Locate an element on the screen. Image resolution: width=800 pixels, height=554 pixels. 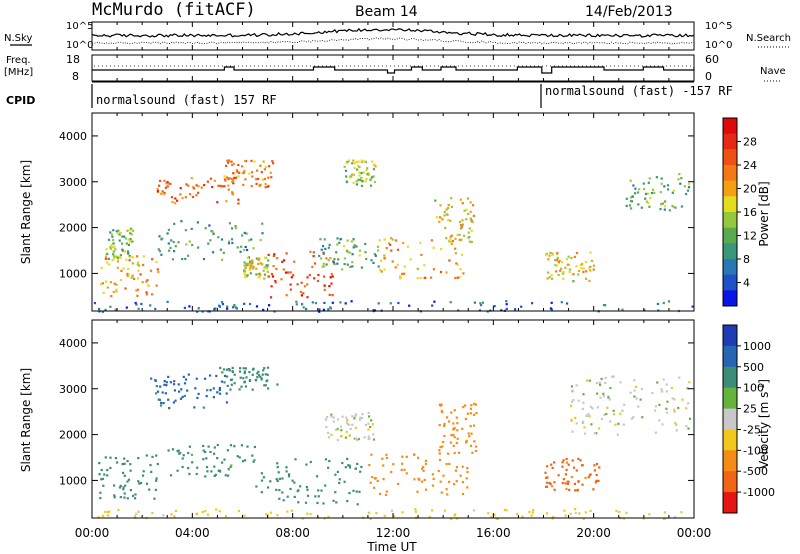
y-tick-label: 1000 is located at coordinates (73, 480).